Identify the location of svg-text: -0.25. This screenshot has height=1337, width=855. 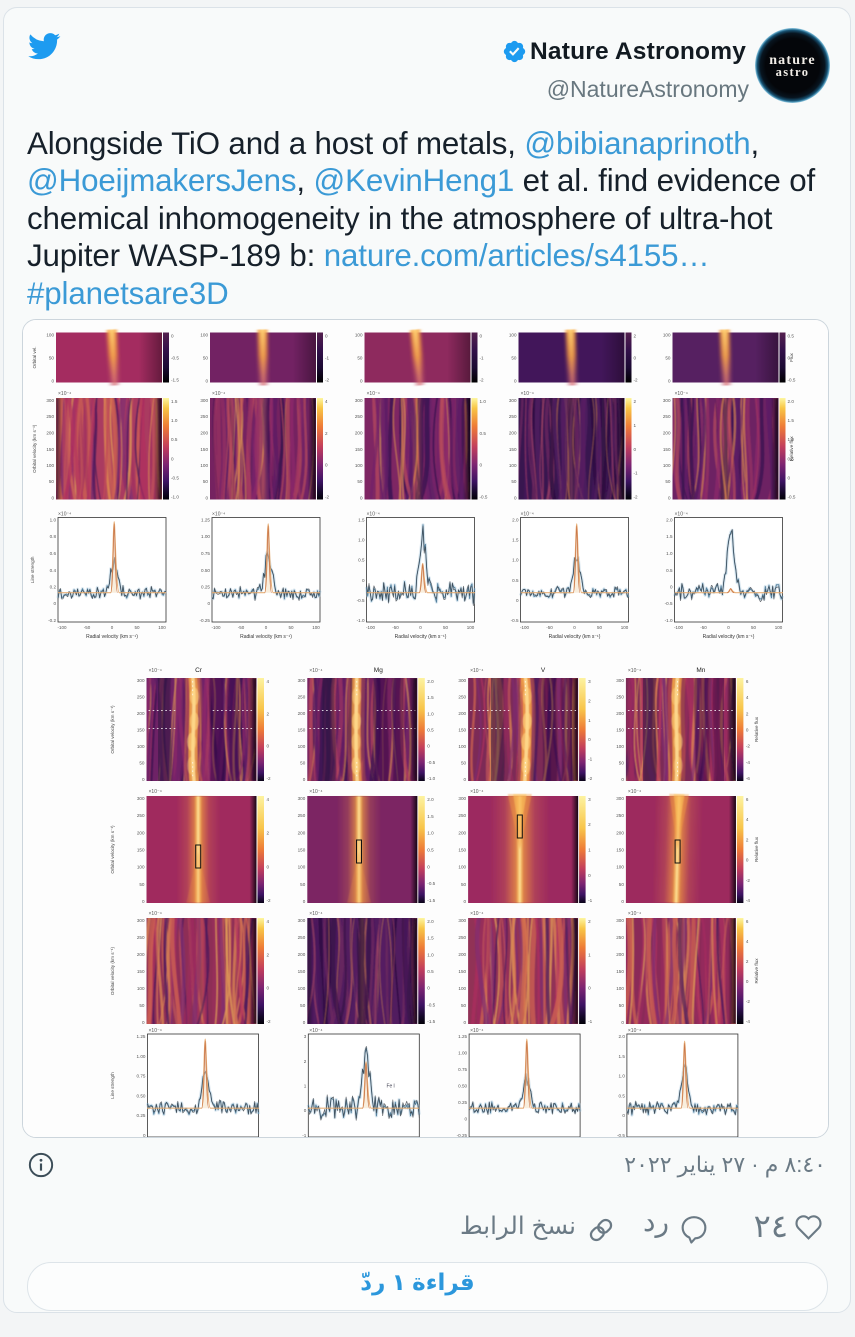
(205, 620).